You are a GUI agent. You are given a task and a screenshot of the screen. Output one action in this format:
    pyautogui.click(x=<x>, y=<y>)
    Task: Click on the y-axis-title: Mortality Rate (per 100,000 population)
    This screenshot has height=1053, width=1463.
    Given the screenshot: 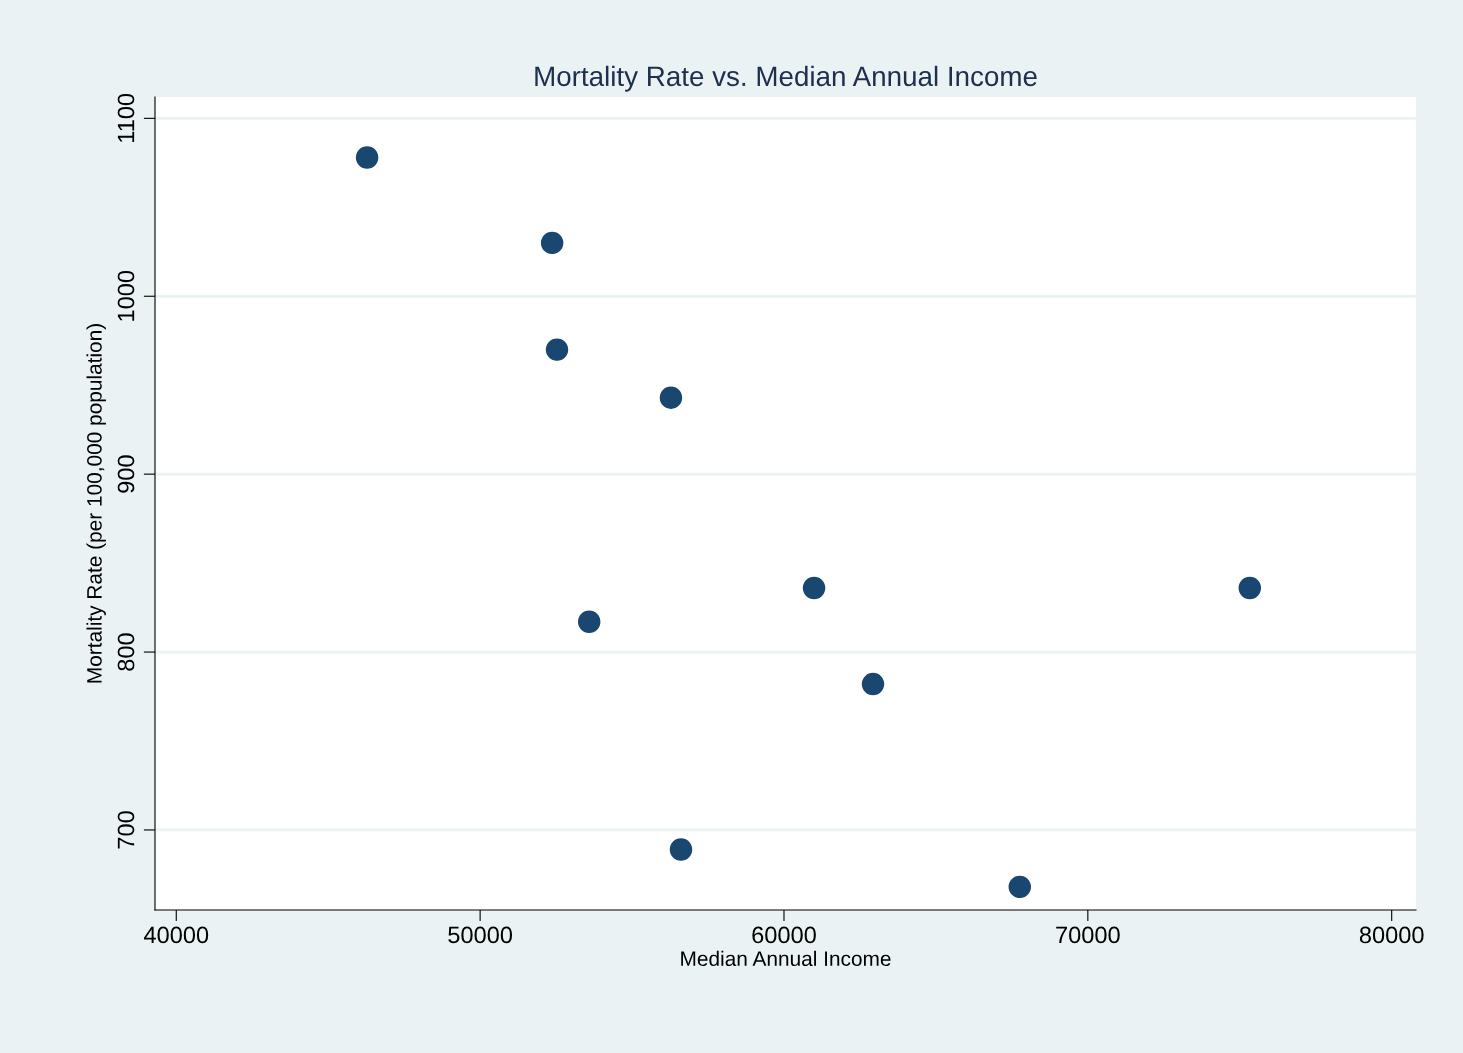 What is the action you would take?
    pyautogui.click(x=96, y=503)
    